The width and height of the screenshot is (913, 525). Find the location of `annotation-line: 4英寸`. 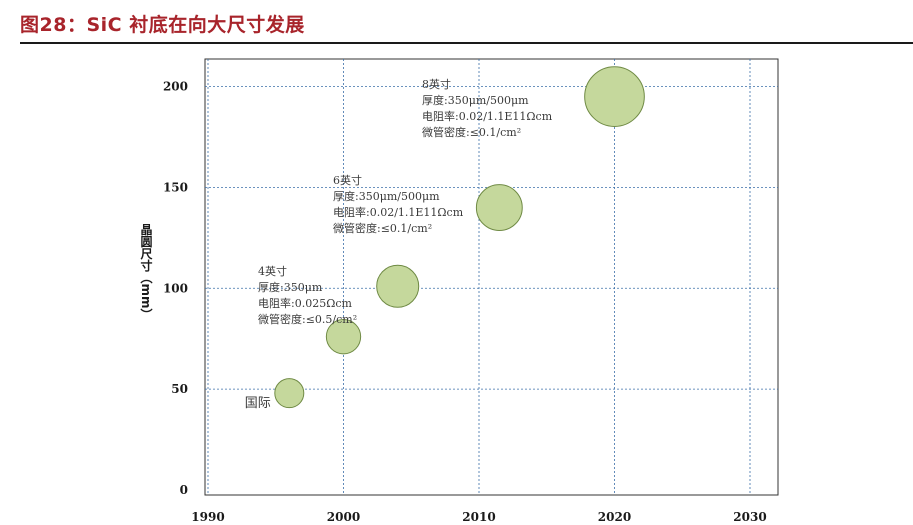

annotation-line: 4英寸 is located at coordinates (272, 271).